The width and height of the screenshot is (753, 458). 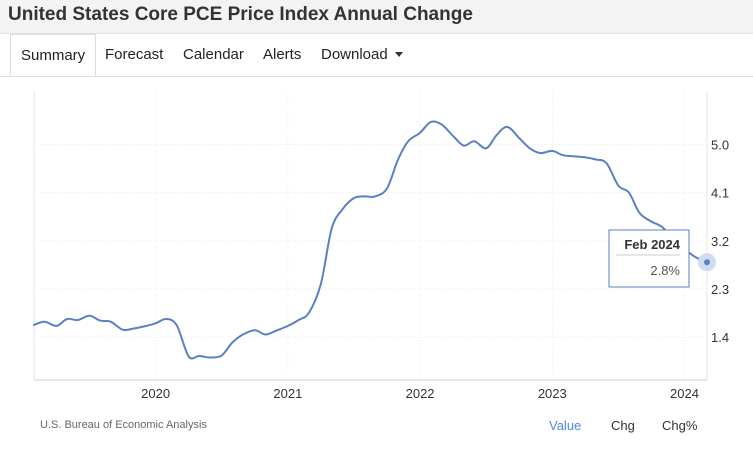 What do you see at coordinates (213, 54) in the screenshot?
I see `tab-calendar: Calendar` at bounding box center [213, 54].